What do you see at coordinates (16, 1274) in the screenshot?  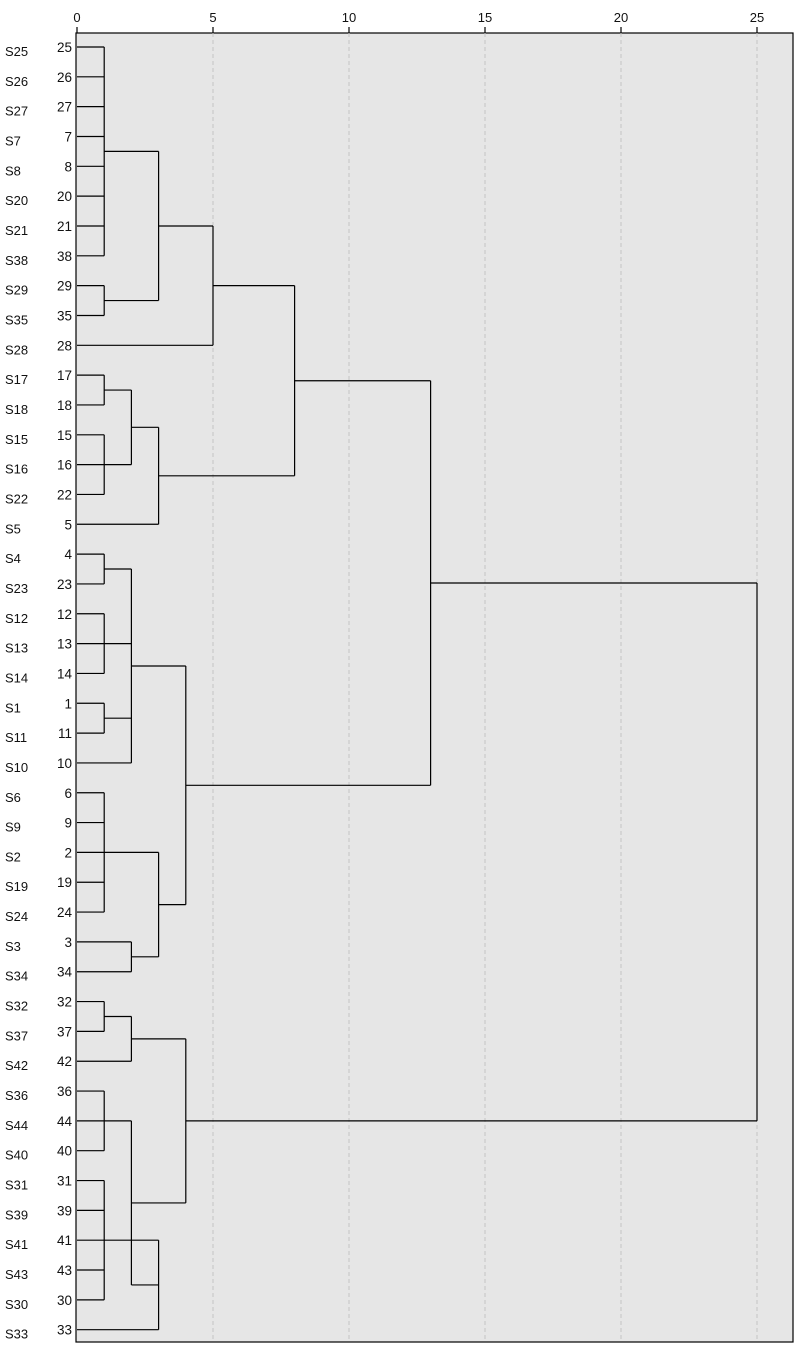 I see `sample-label-S43: S43` at bounding box center [16, 1274].